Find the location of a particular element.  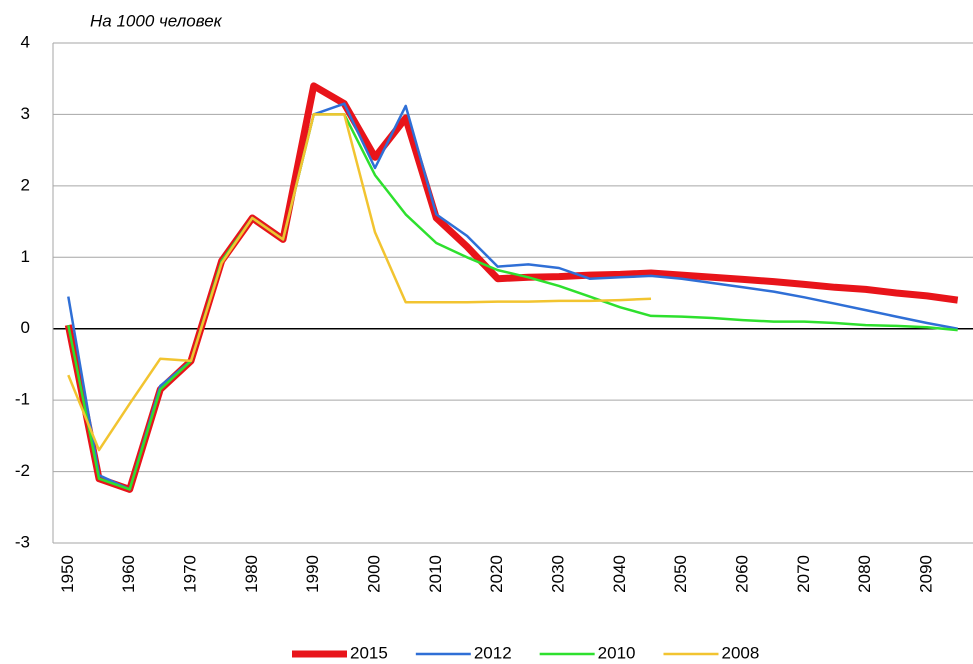

x-tick-label: 2070 is located at coordinates (803, 574).